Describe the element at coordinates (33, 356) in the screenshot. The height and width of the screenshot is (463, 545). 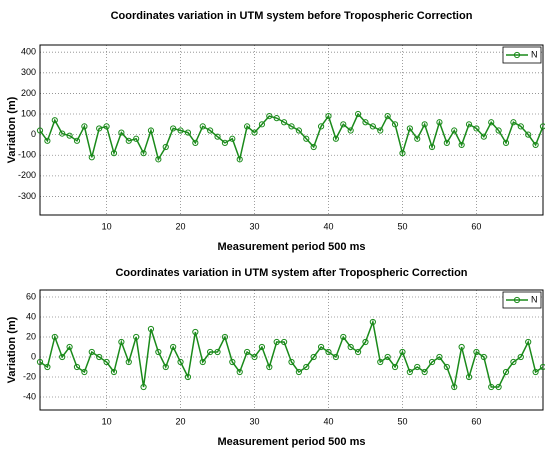
I see `y-tick-label: 0` at that location.